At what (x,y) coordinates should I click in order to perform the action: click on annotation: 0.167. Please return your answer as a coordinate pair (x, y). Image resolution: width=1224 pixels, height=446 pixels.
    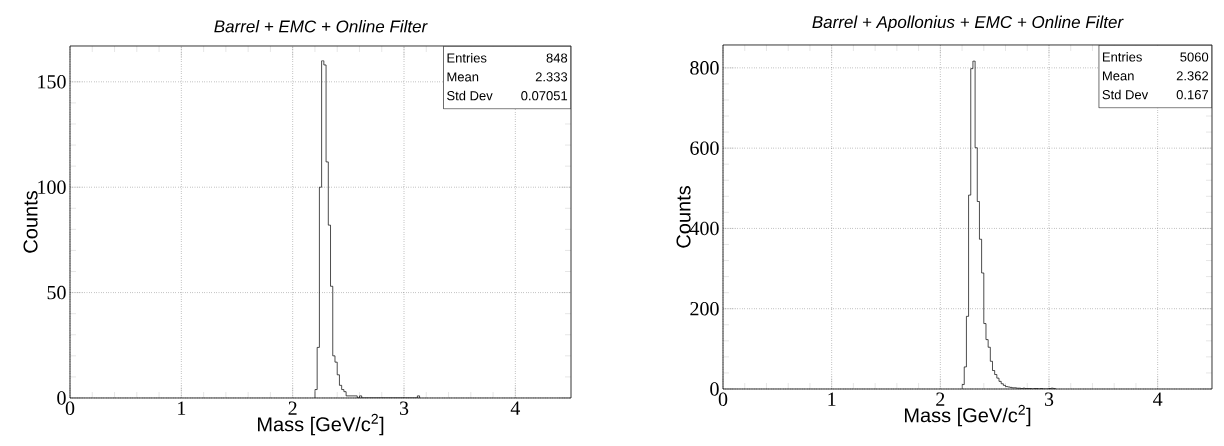
    Looking at the image, I should click on (1192, 95).